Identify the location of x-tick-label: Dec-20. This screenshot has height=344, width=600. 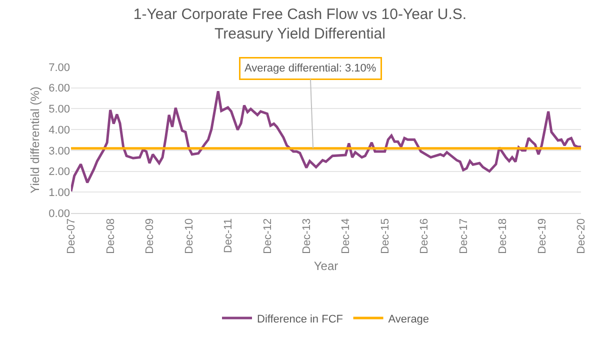
(582, 236).